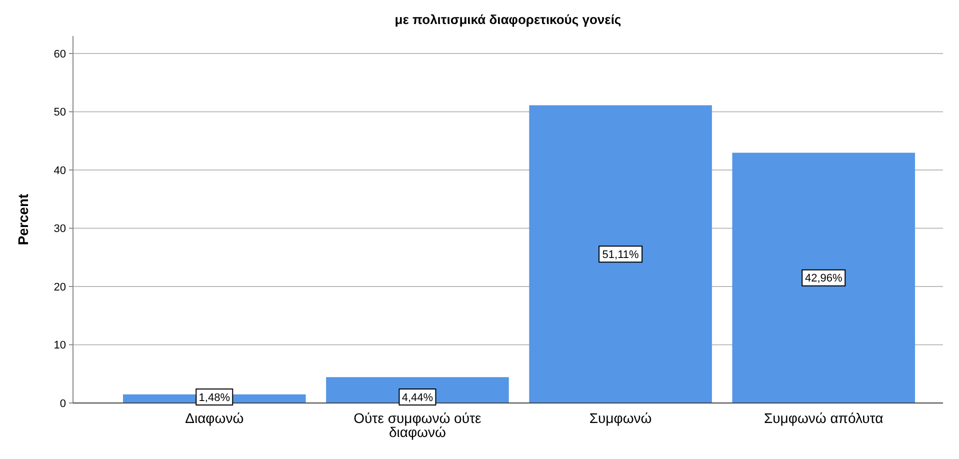 This screenshot has width=959, height=459. What do you see at coordinates (60, 229) in the screenshot?
I see `y-tick-label: 30` at bounding box center [60, 229].